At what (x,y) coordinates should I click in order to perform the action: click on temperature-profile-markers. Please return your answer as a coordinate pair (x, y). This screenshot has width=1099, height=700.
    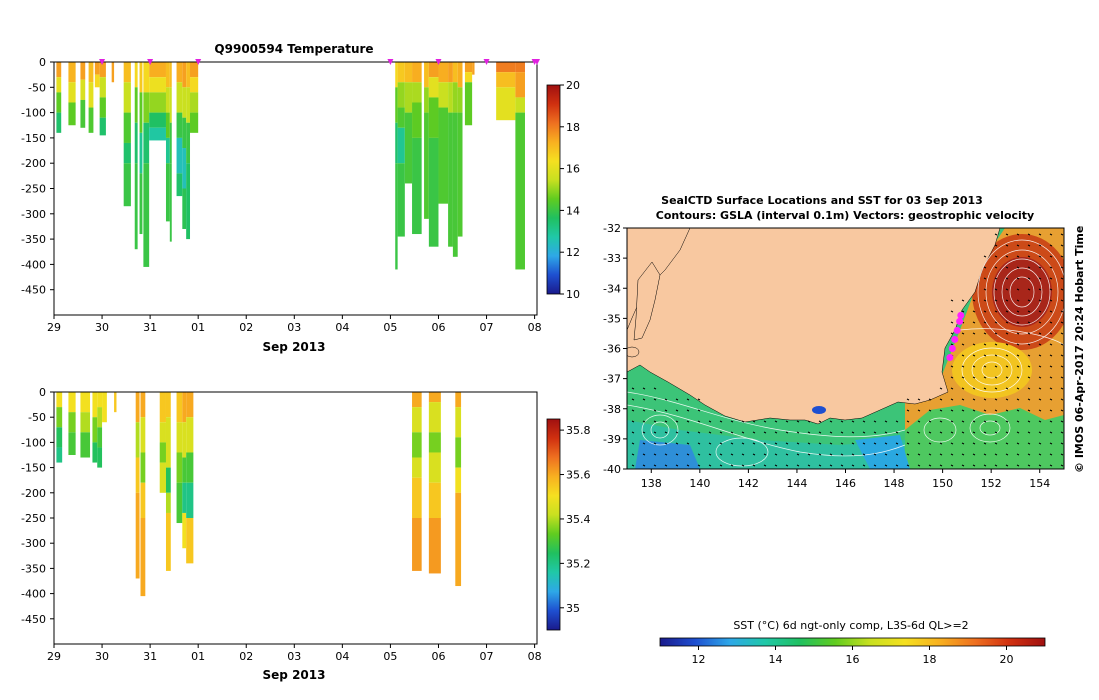
    Looking at the image, I should click on (319, 62).